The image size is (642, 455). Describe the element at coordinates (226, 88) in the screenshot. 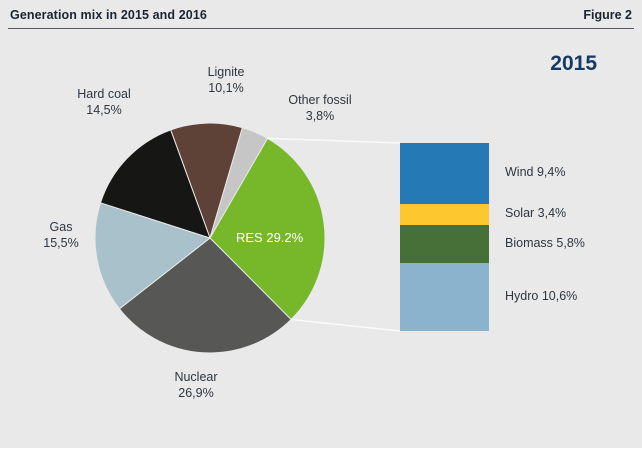

I see `slice-percent: 10,1%` at that location.